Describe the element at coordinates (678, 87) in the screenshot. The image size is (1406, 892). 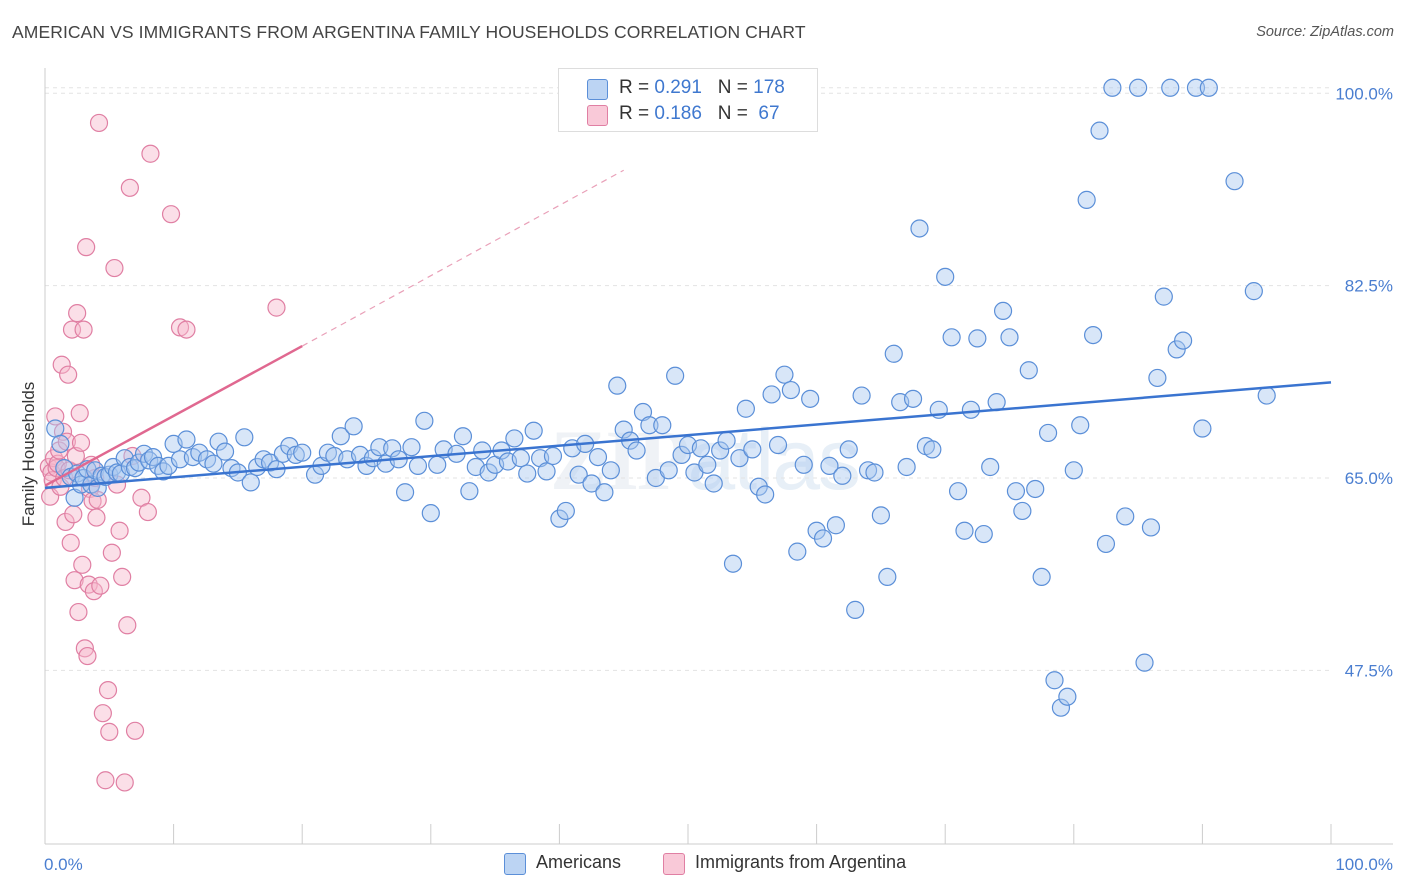
I see `r-value: 0.291` at that location.